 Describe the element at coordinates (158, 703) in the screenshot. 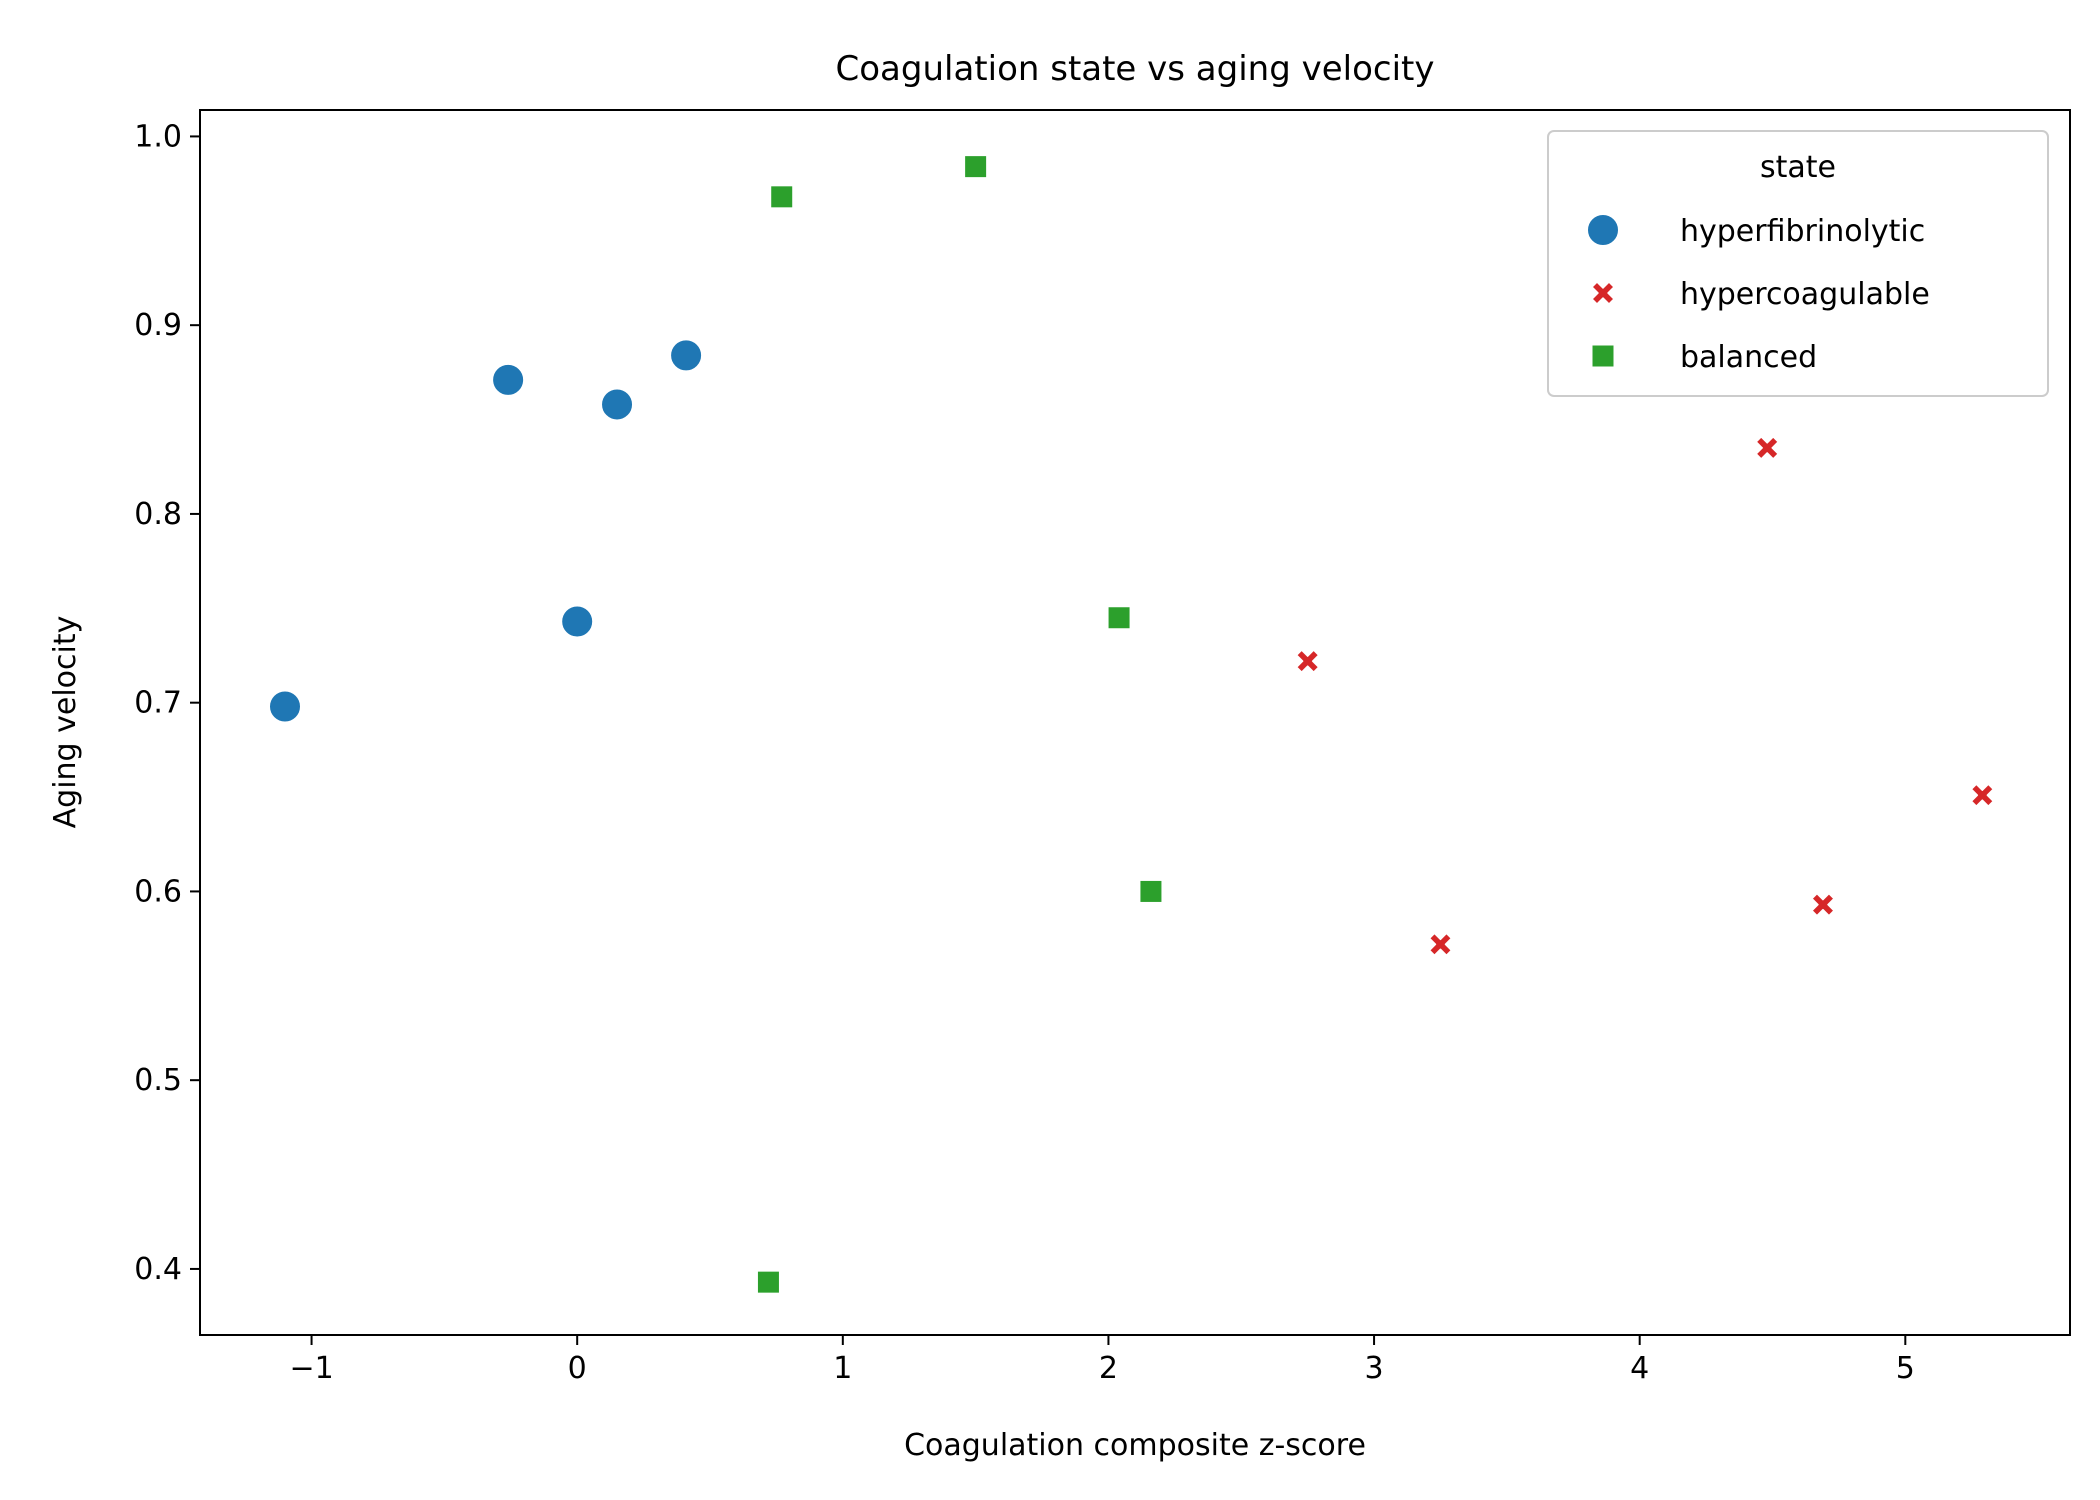

I see `y-tick-label: 0.7` at that location.